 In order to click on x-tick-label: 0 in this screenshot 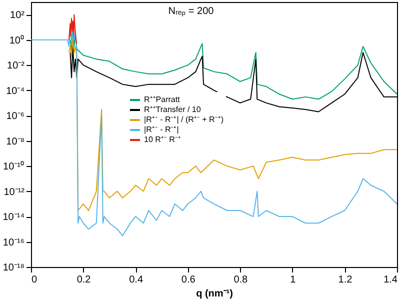, I will do `click(35, 280)`.